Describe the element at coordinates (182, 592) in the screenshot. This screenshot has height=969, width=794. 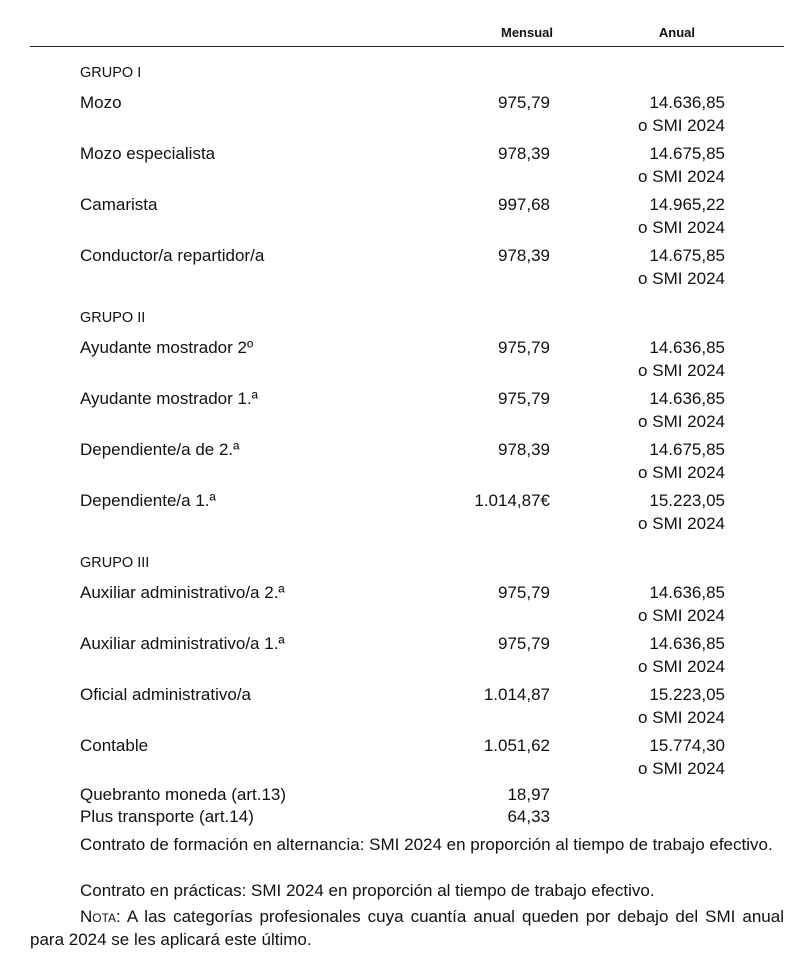
I see `row-name: Auxiliar administrativo/a 2.ª` at that location.